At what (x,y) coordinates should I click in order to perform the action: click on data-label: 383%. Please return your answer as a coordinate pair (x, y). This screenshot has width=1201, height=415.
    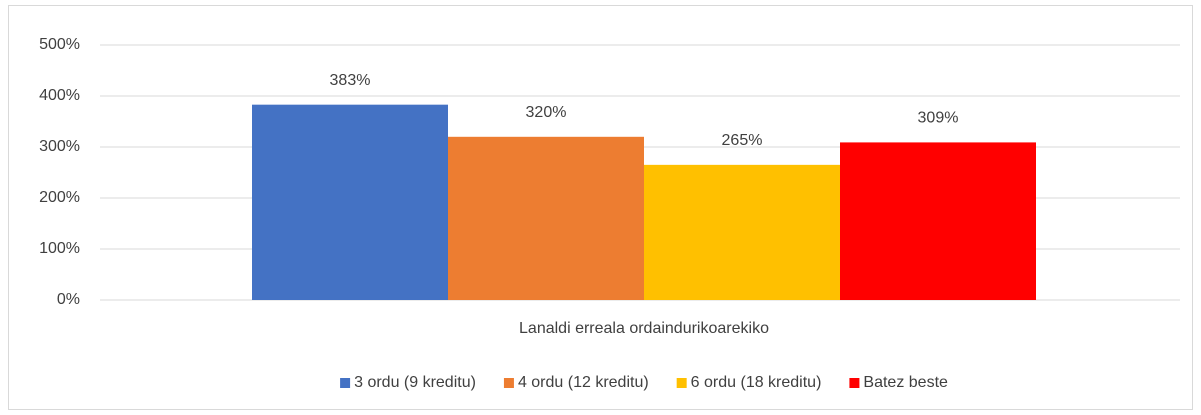
    Looking at the image, I should click on (350, 80).